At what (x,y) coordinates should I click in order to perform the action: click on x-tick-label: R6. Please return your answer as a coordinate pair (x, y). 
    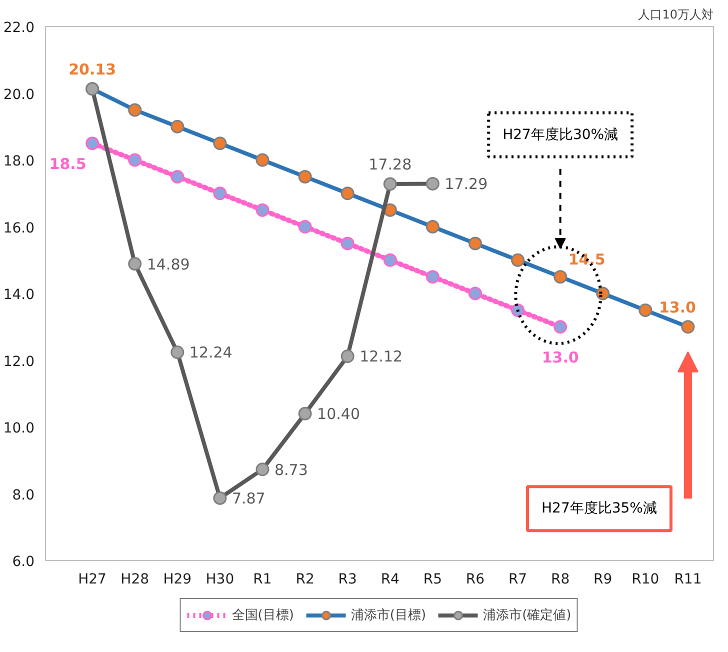
    Looking at the image, I should click on (475, 580).